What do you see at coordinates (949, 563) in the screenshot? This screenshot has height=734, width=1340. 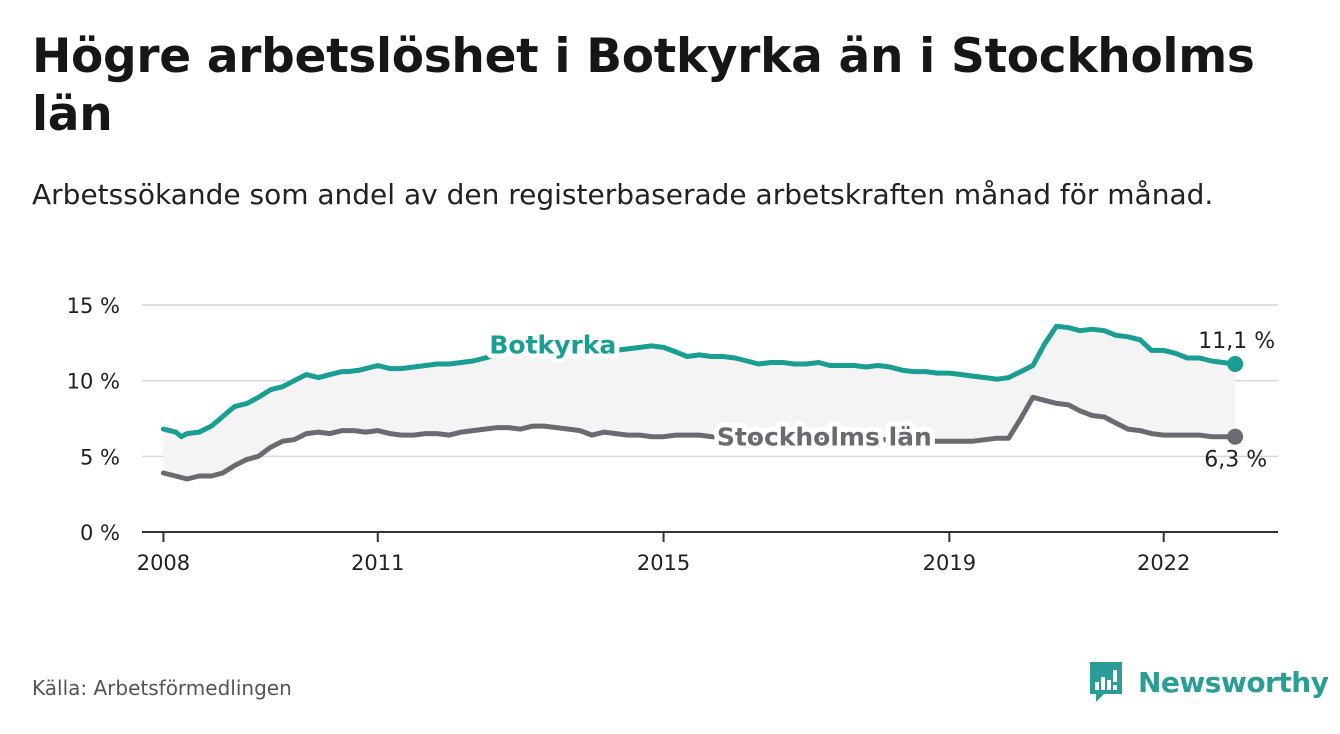 I see `x-tick-label: 2019` at bounding box center [949, 563].